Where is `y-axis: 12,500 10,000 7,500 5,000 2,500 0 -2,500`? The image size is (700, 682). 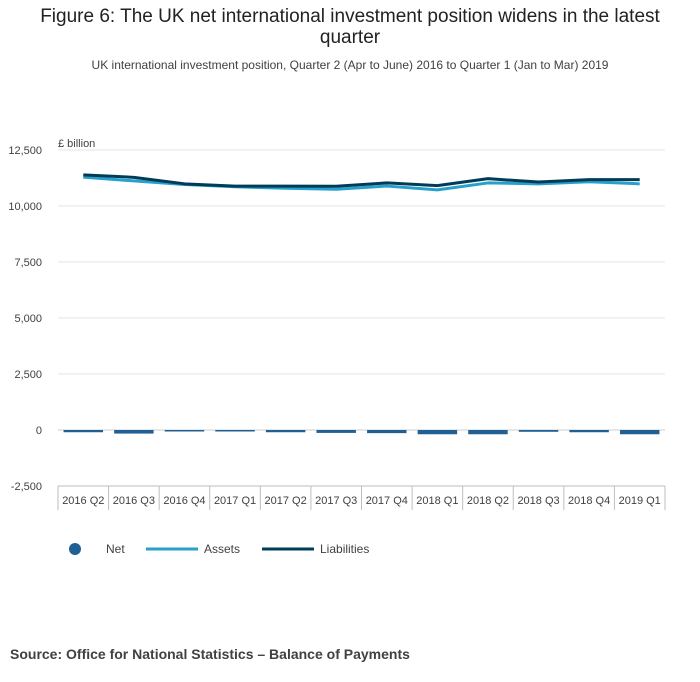
y-axis: 12,500 10,000 7,500 5,000 2,500 0 -2,500 is located at coordinates (25, 319).